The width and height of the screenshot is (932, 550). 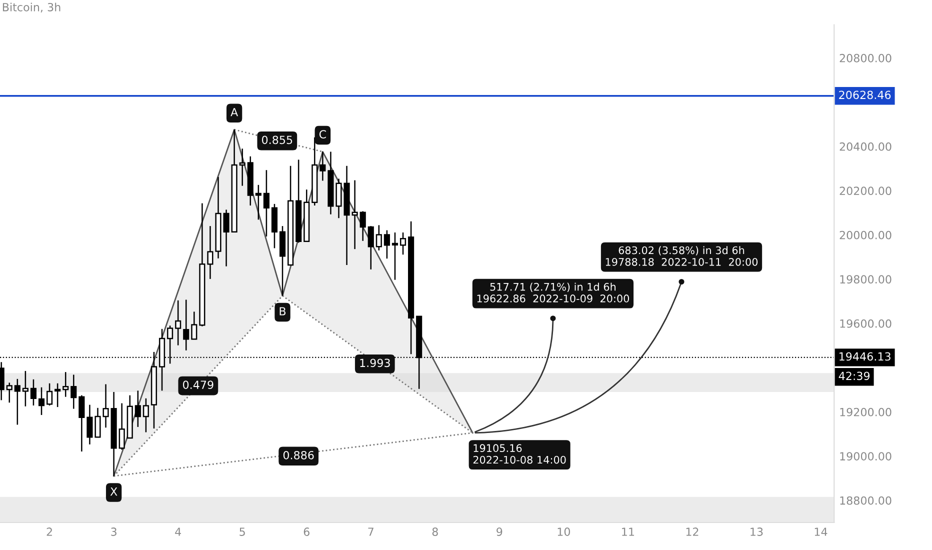 I want to click on x-tick-label: 12, so click(x=692, y=532).